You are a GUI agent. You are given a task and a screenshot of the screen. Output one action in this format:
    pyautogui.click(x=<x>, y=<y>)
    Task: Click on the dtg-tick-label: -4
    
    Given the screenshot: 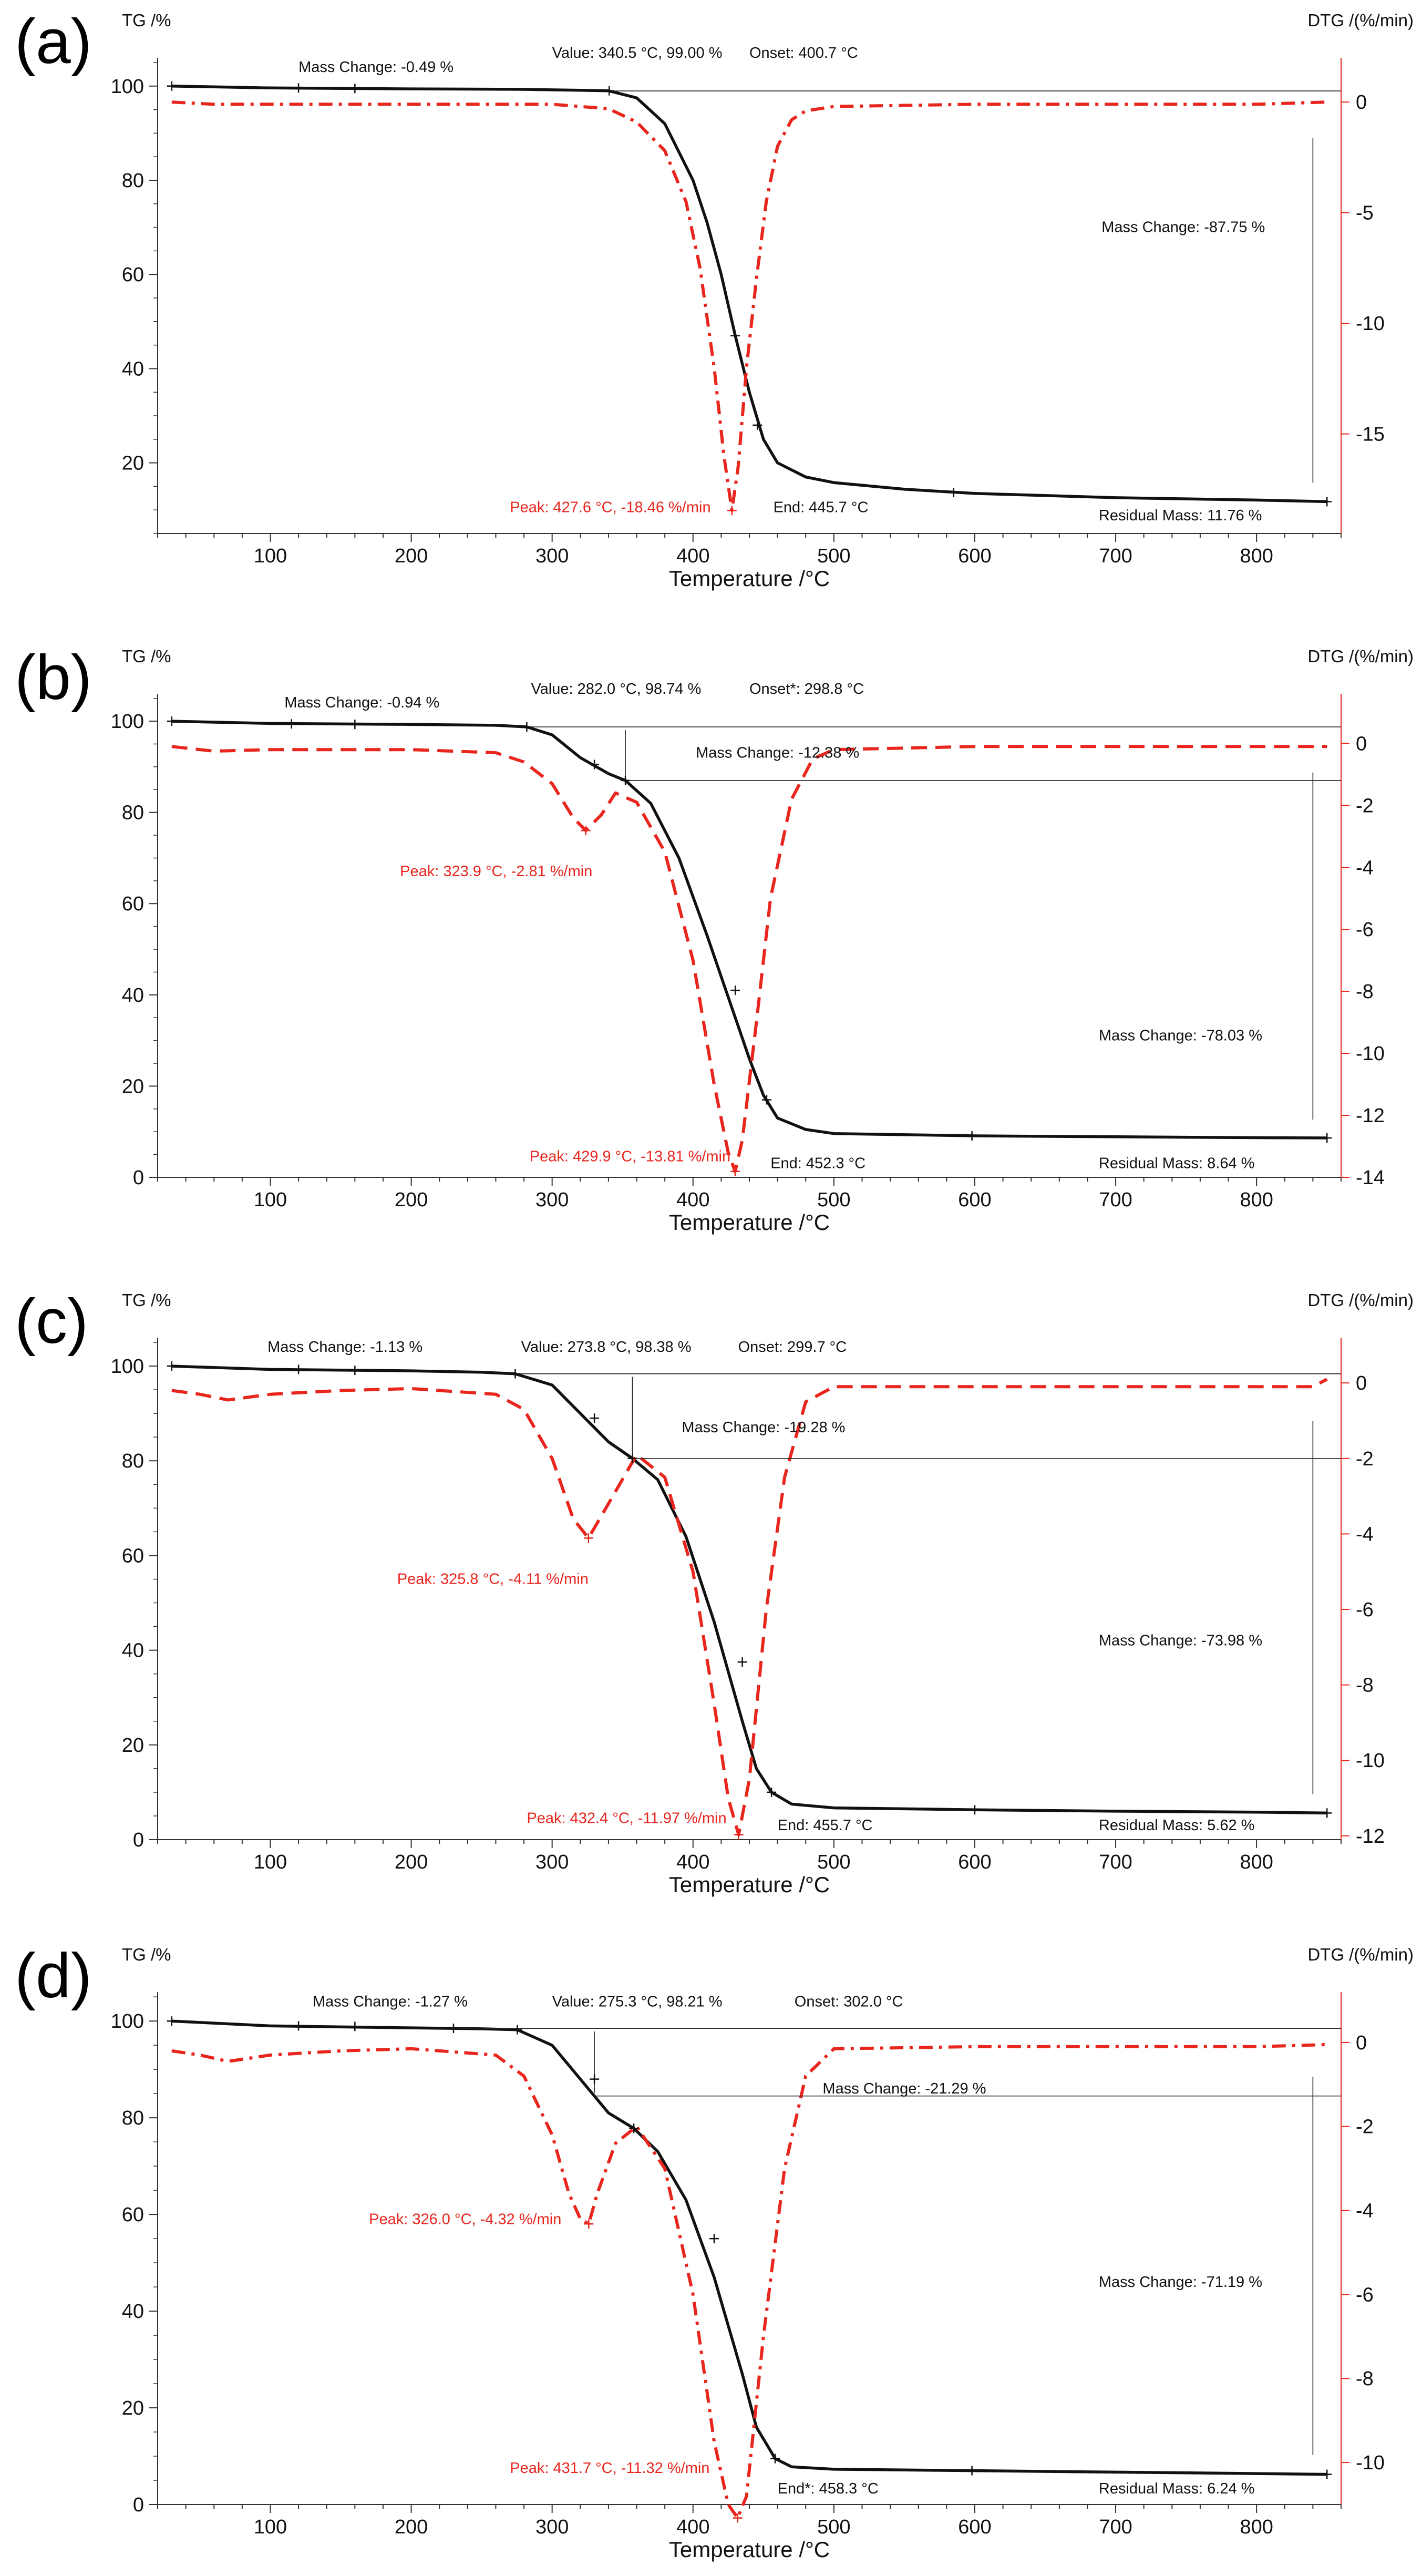 What is the action you would take?
    pyautogui.click(x=1365, y=2211)
    